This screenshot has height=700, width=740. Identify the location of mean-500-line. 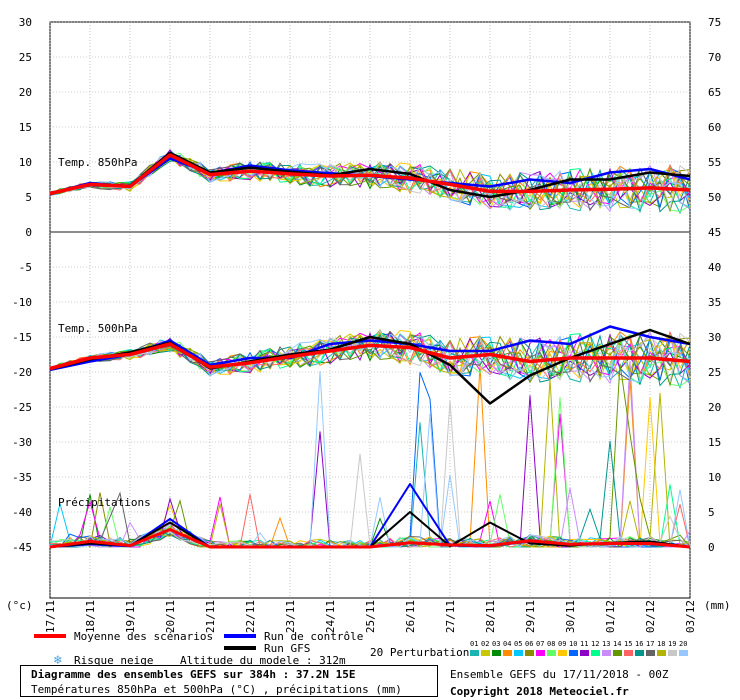
(370, 356).